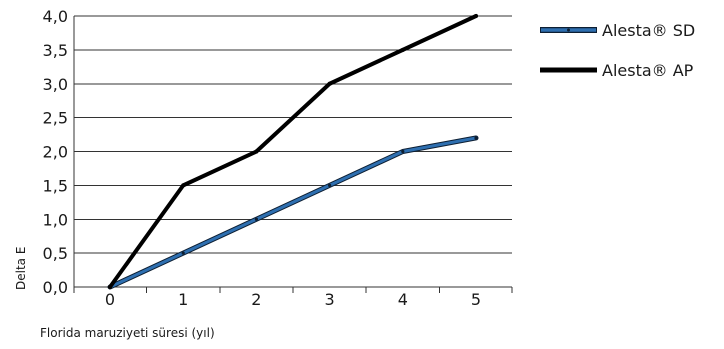 The image size is (724, 349). I want to click on y-tick-label: 0,0, so click(55, 287).